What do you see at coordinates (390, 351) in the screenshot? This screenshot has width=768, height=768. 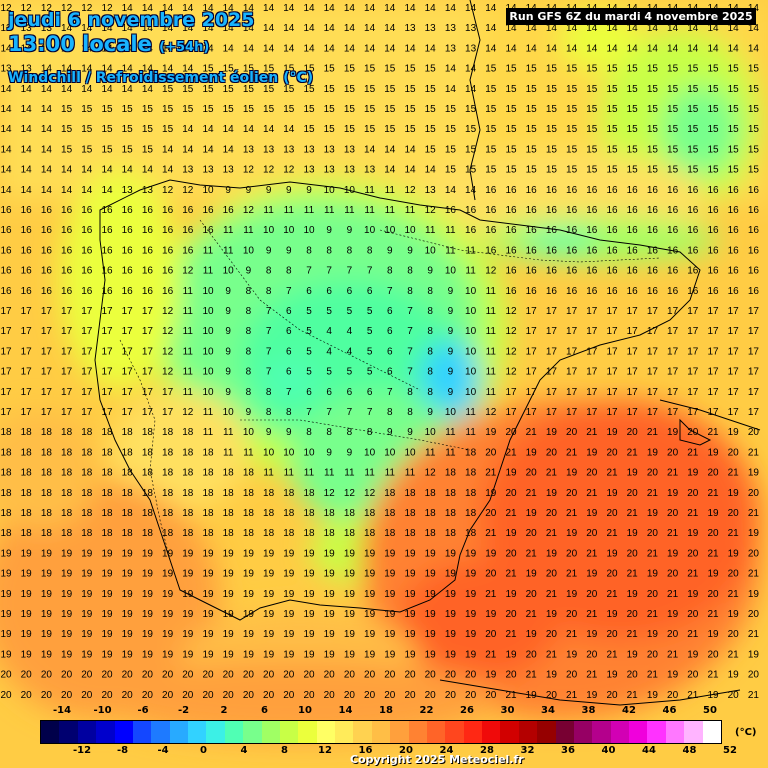 I see `grid-value: 6` at bounding box center [390, 351].